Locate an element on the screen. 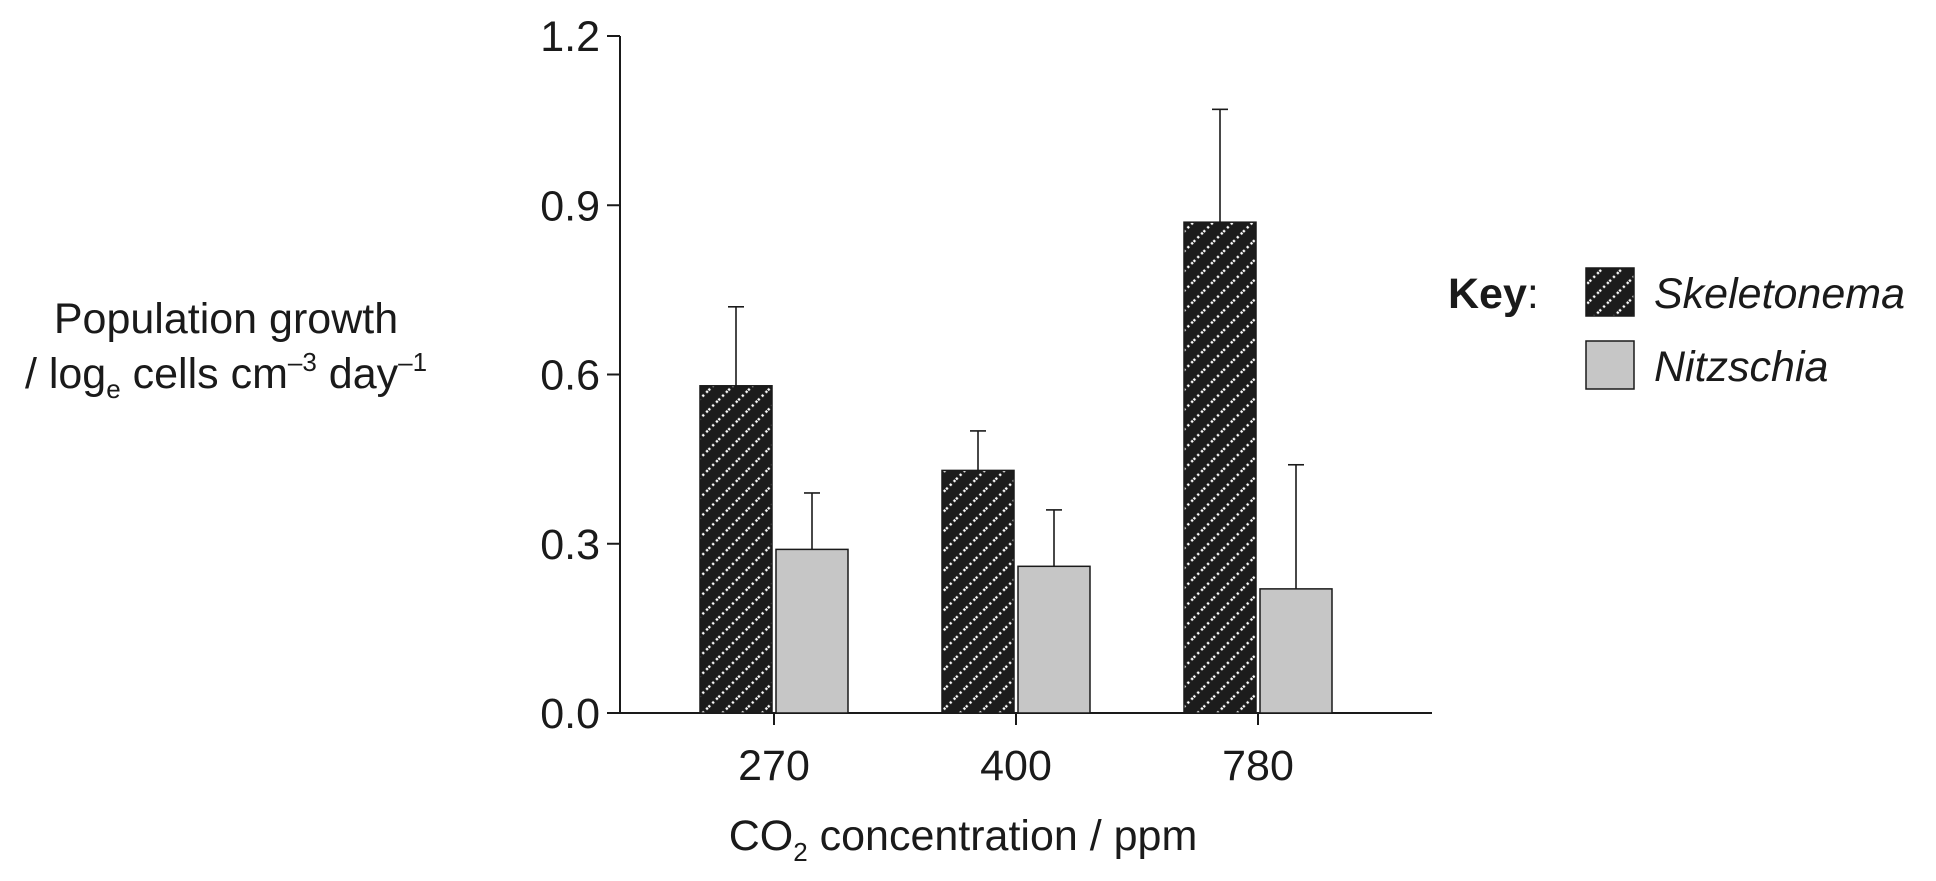 The height and width of the screenshot is (881, 1936). legend-key-colon: : is located at coordinates (1533, 294).